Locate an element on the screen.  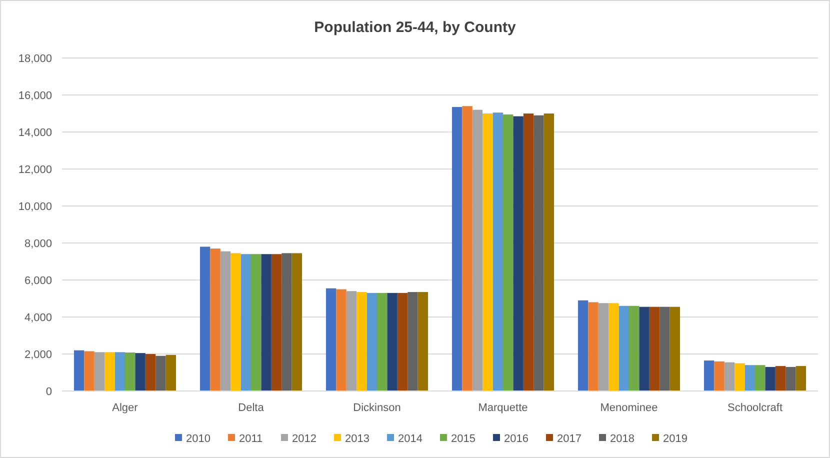
x-tick-label: Marquette is located at coordinates (503, 408).